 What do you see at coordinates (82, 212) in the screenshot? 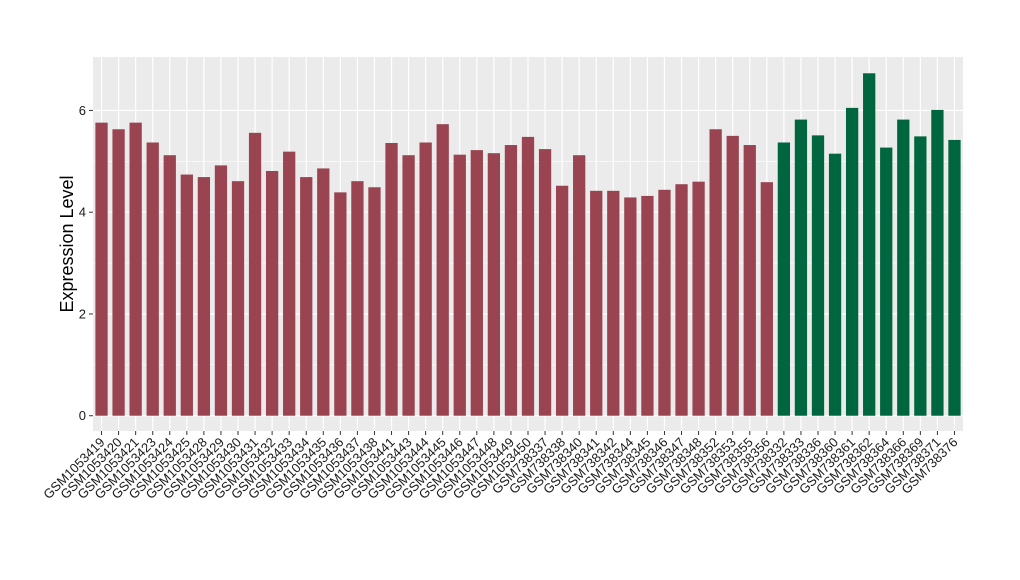
I see `y-tick-label: 4` at bounding box center [82, 212].